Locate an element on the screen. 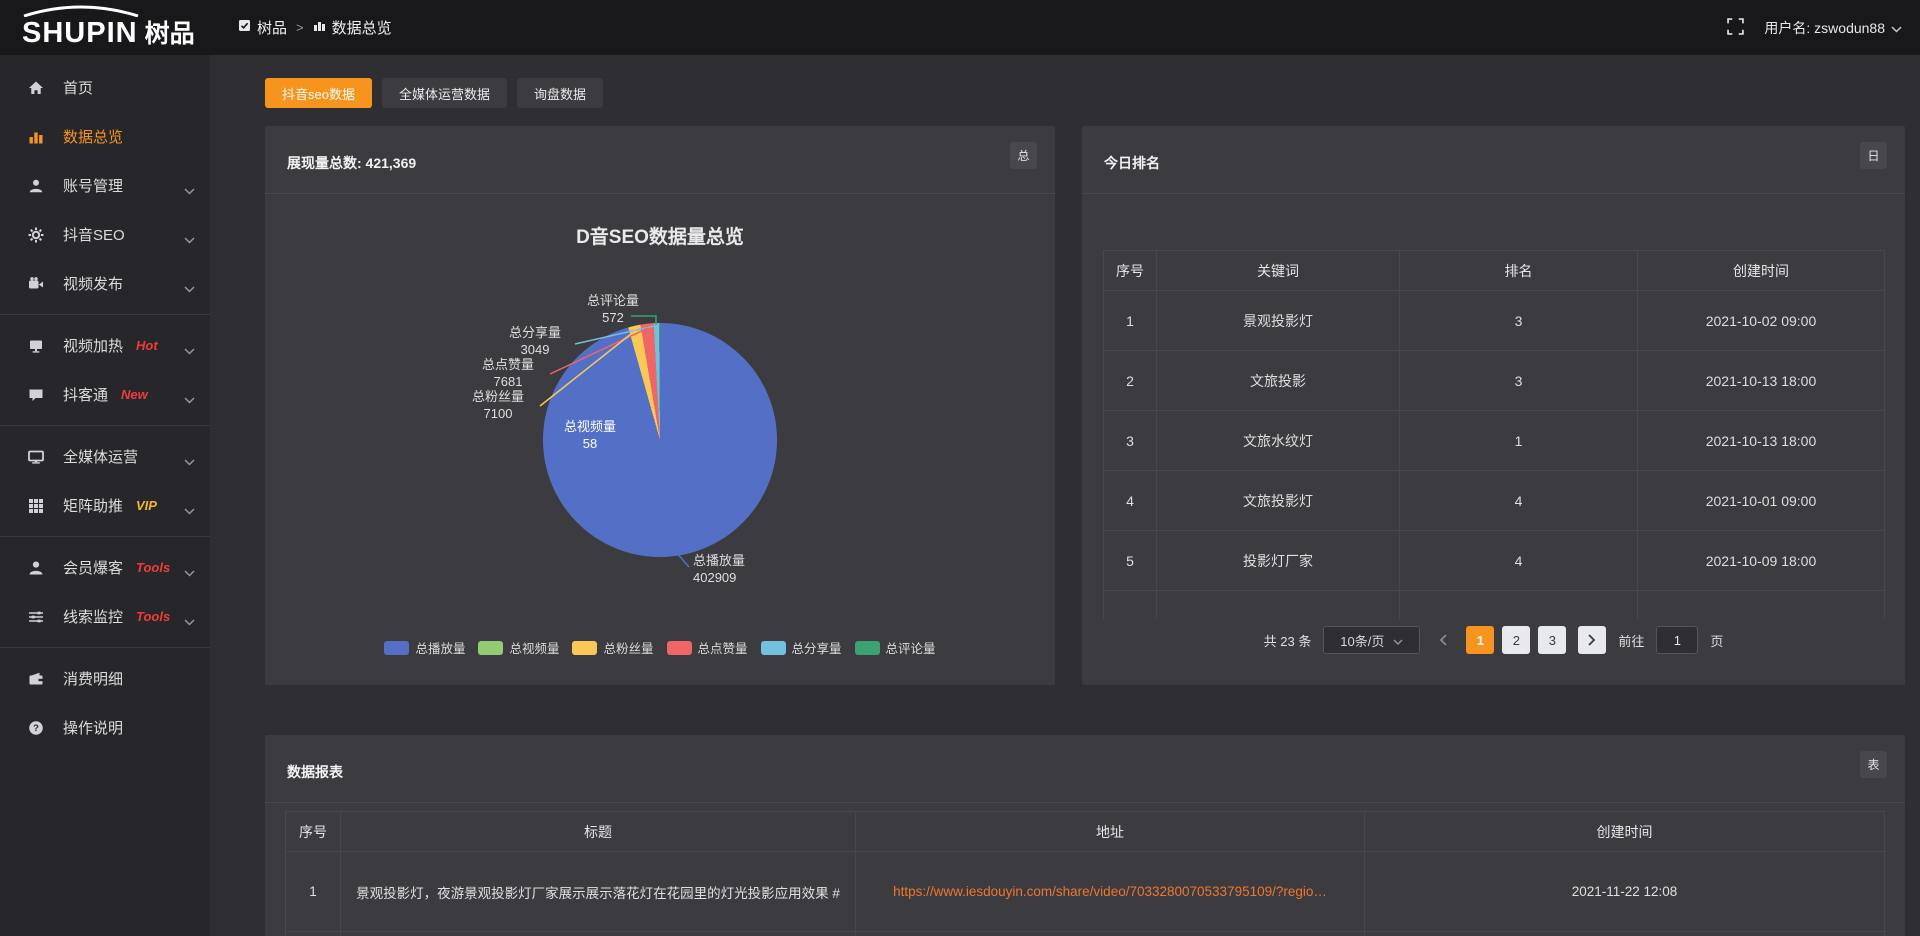 Image resolution: width=1920 pixels, height=936 pixels. sidebar-item-12: ? 操作说明 is located at coordinates (105, 727).